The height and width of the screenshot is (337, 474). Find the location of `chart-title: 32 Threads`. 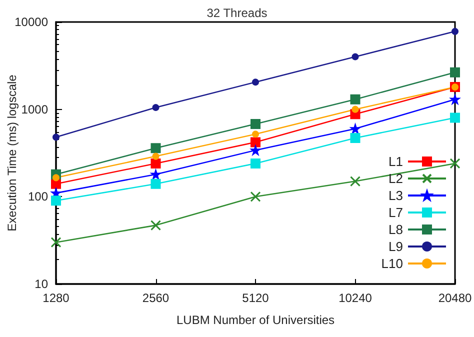

chart-title: 32 Threads is located at coordinates (237, 13).